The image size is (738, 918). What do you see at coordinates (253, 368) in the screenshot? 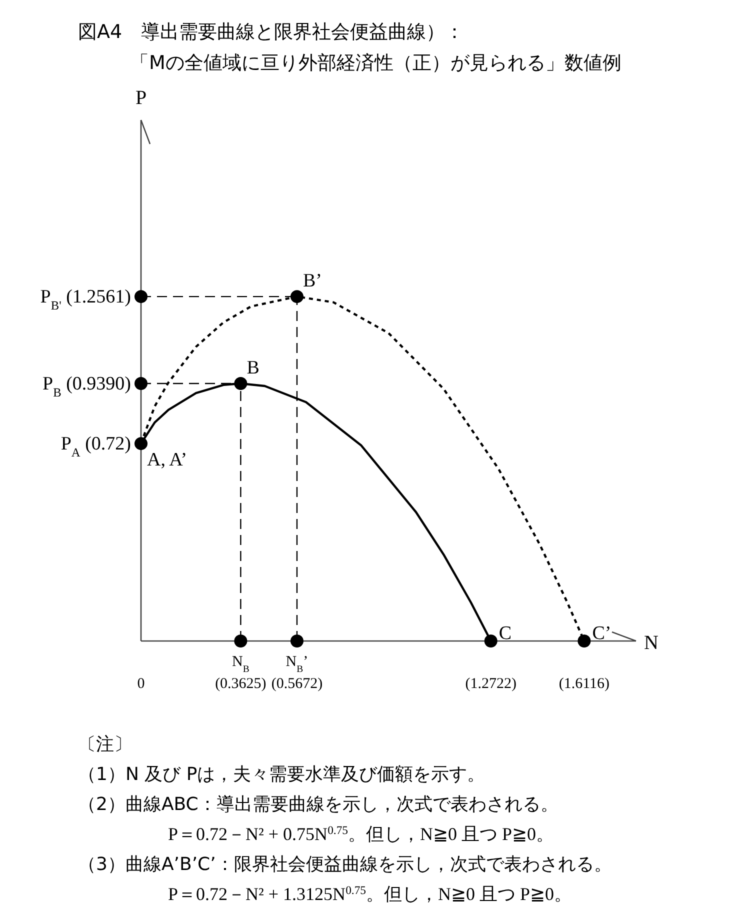
I see `annotation: B` at bounding box center [253, 368].